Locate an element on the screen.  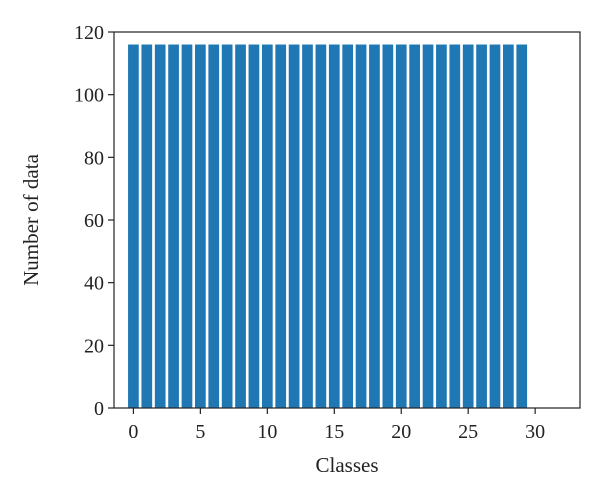
y-tick-label: 120 is located at coordinates (89, 33).